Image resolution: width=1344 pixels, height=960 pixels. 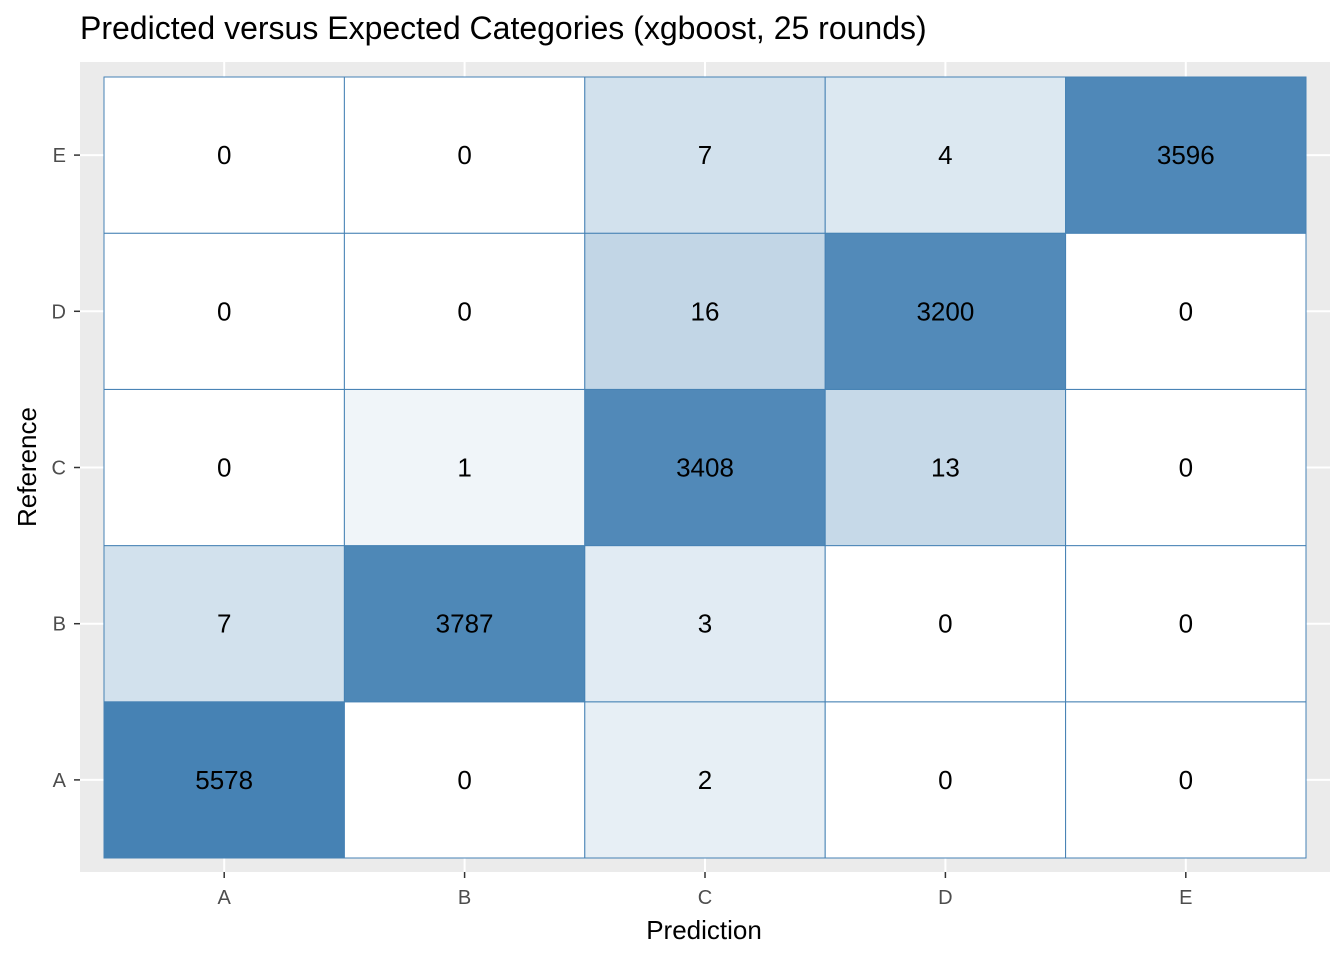 I want to click on cell-ref-B-pred-C, so click(x=705, y=624).